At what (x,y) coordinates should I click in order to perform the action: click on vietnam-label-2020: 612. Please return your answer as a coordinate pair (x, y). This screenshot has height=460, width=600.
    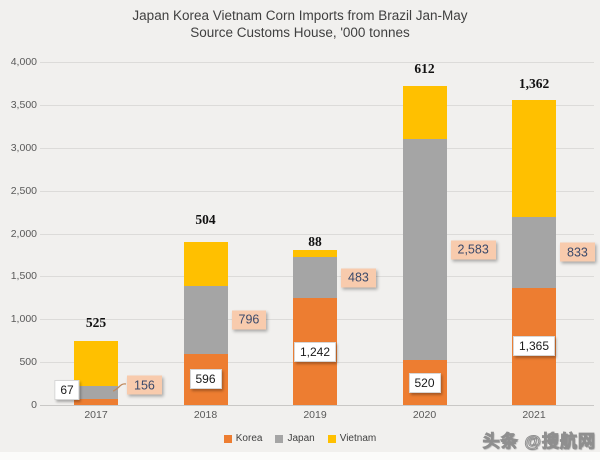
    Looking at the image, I should click on (424, 69).